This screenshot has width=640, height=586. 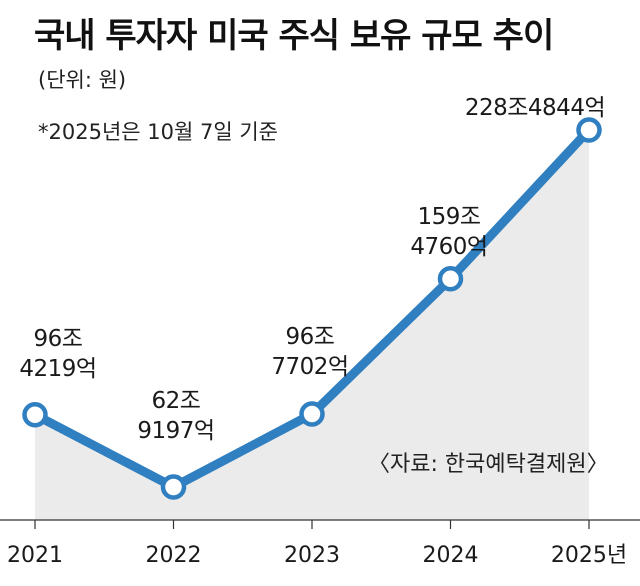 What do you see at coordinates (309, 367) in the screenshot?
I see `data-label: 7702억` at bounding box center [309, 367].